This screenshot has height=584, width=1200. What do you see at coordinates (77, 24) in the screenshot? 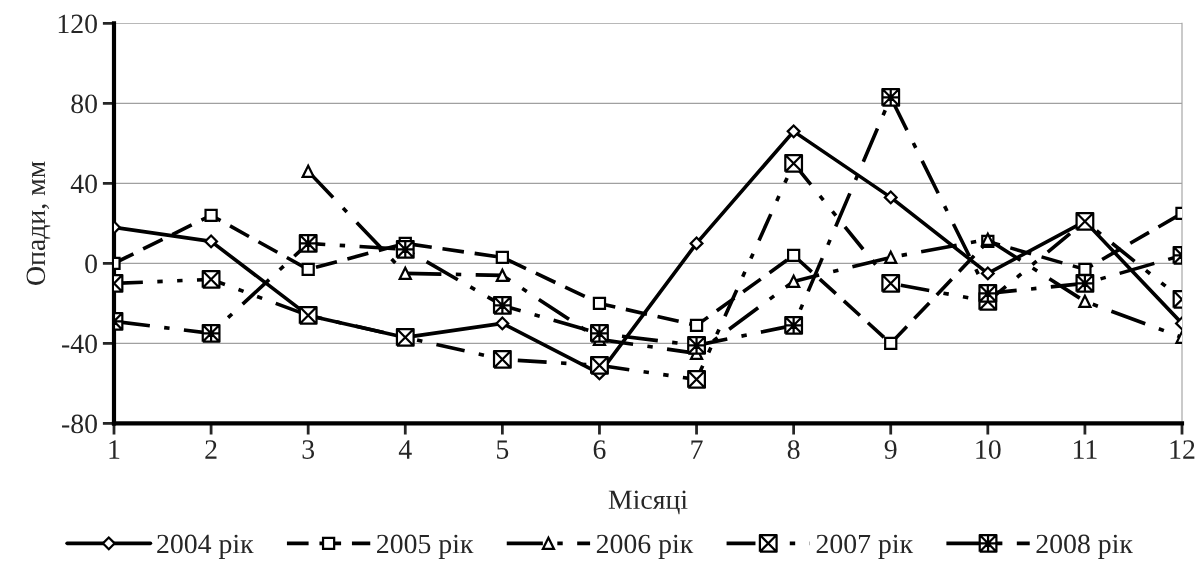
I see `y-tick-label: 120` at bounding box center [77, 24].